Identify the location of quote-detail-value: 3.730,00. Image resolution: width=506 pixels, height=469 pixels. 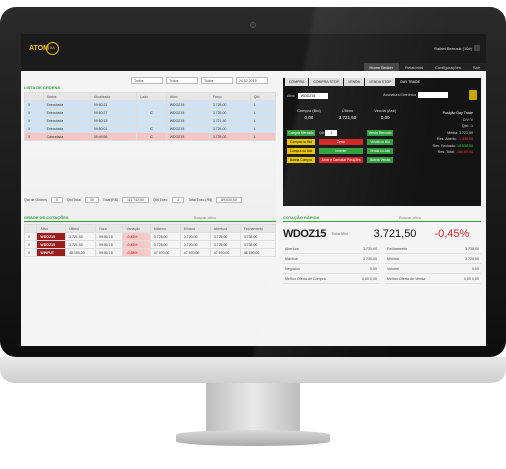
(370, 248).